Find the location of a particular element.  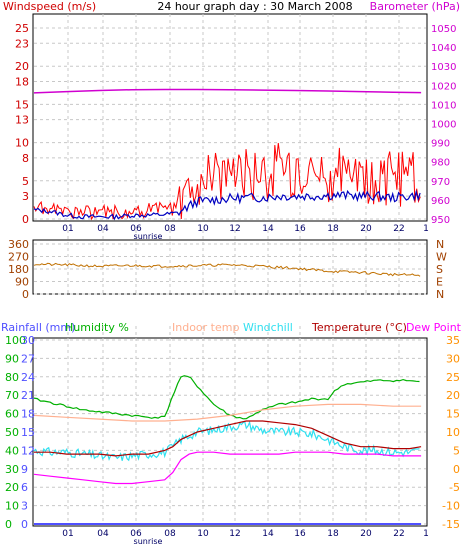

temperature-tick-10: 10 is located at coordinates (453, 432).